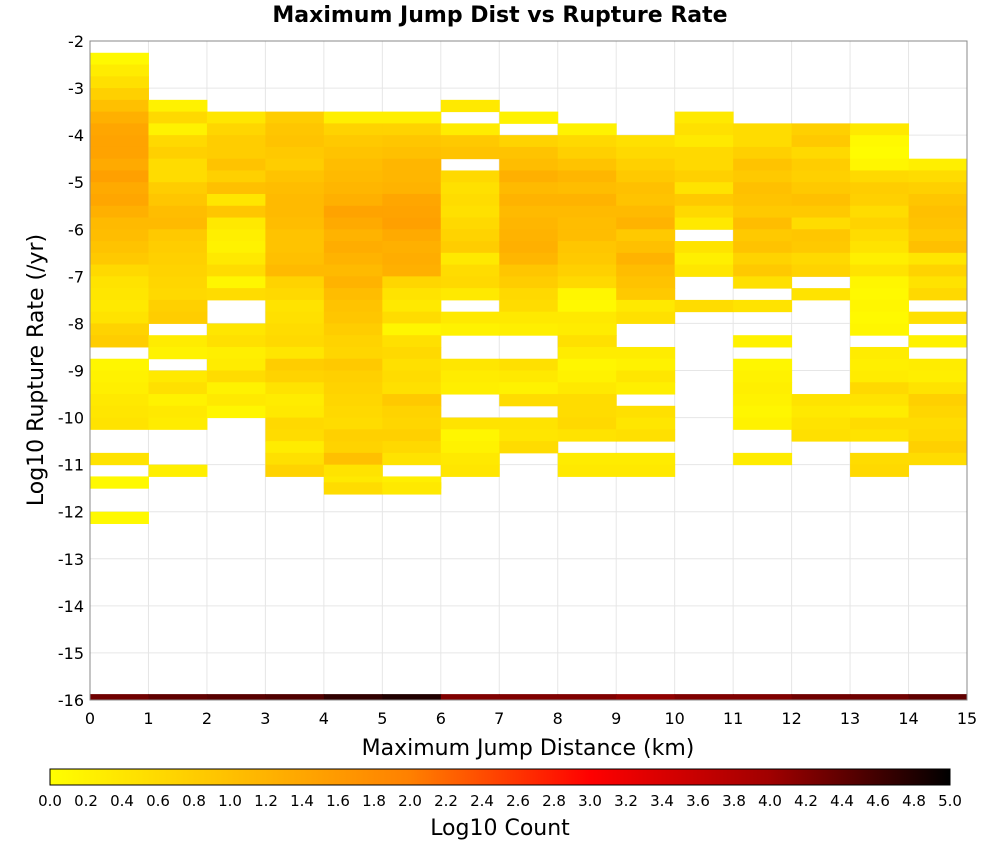 The width and height of the screenshot is (1000, 850). I want to click on y-tick-label: -4, so click(76, 135).